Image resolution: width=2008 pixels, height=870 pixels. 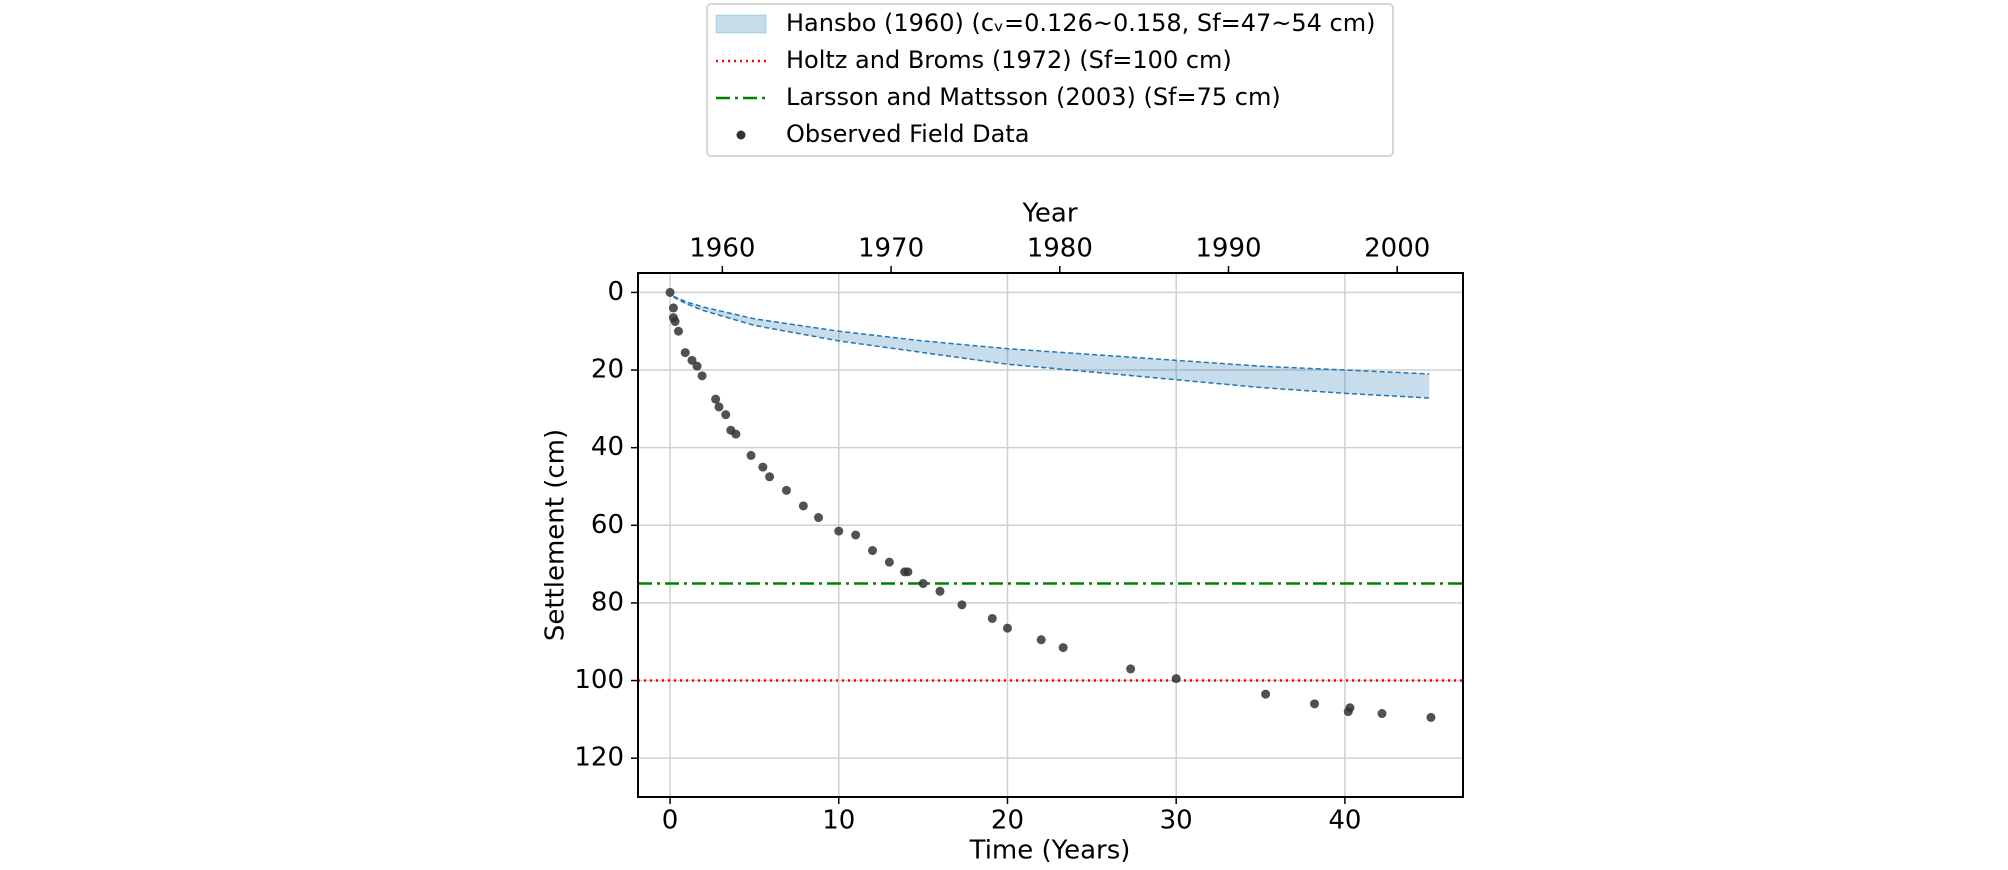 What do you see at coordinates (599, 758) in the screenshot?
I see `y-tick-label: 120` at bounding box center [599, 758].